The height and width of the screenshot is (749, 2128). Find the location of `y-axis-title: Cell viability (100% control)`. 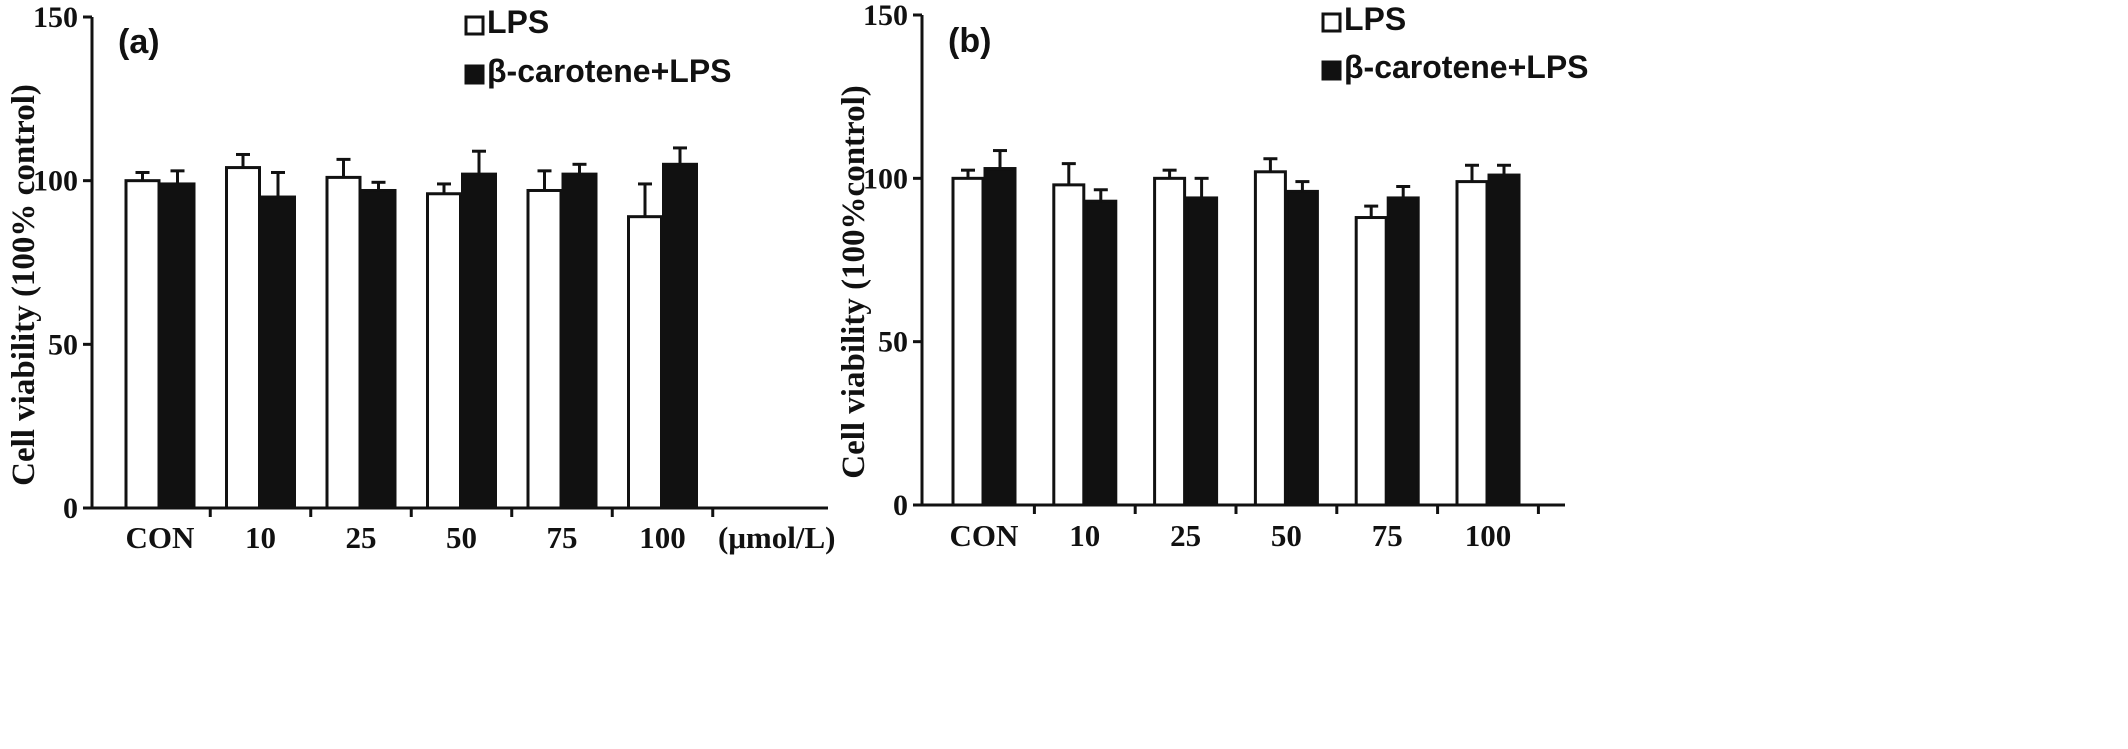

y-axis-title: Cell viability (100% control) is located at coordinates (24, 285).